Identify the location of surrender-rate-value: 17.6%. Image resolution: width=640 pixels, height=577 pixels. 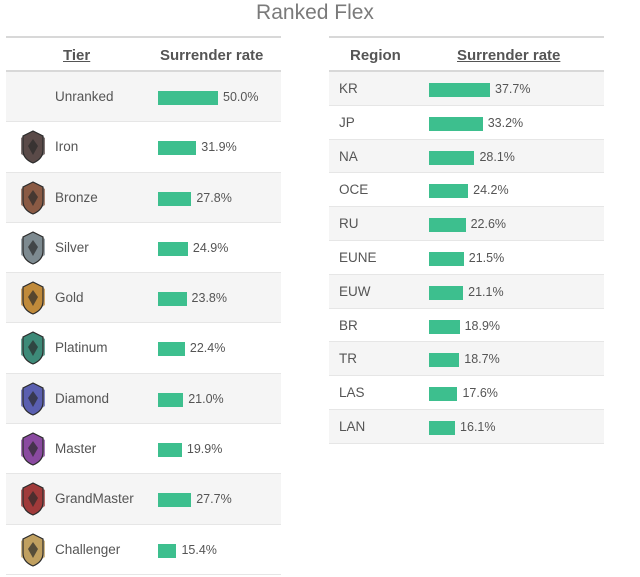
(480, 393).